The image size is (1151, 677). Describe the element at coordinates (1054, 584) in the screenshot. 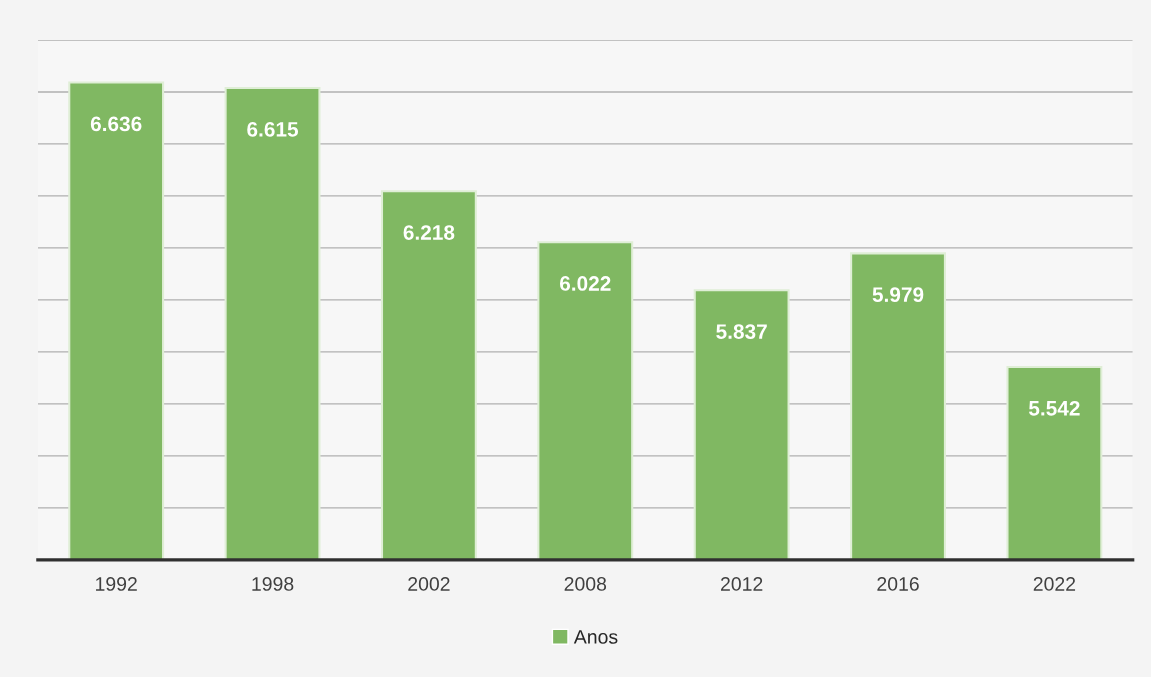

I see `x-tick-label: 2022` at that location.